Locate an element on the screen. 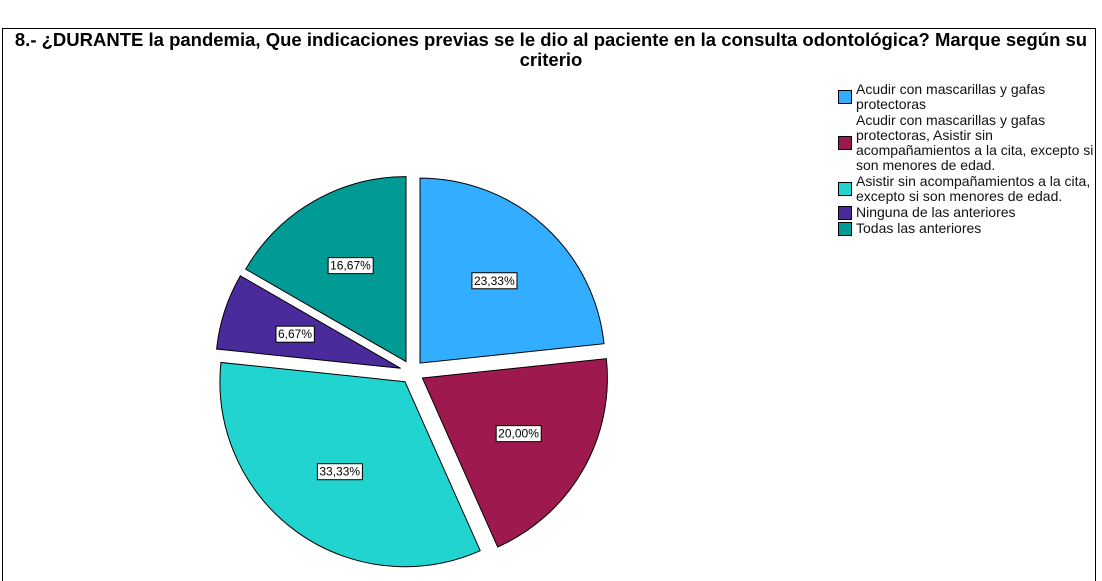 The width and height of the screenshot is (1102, 581). data-label: 23,33% is located at coordinates (494, 281).